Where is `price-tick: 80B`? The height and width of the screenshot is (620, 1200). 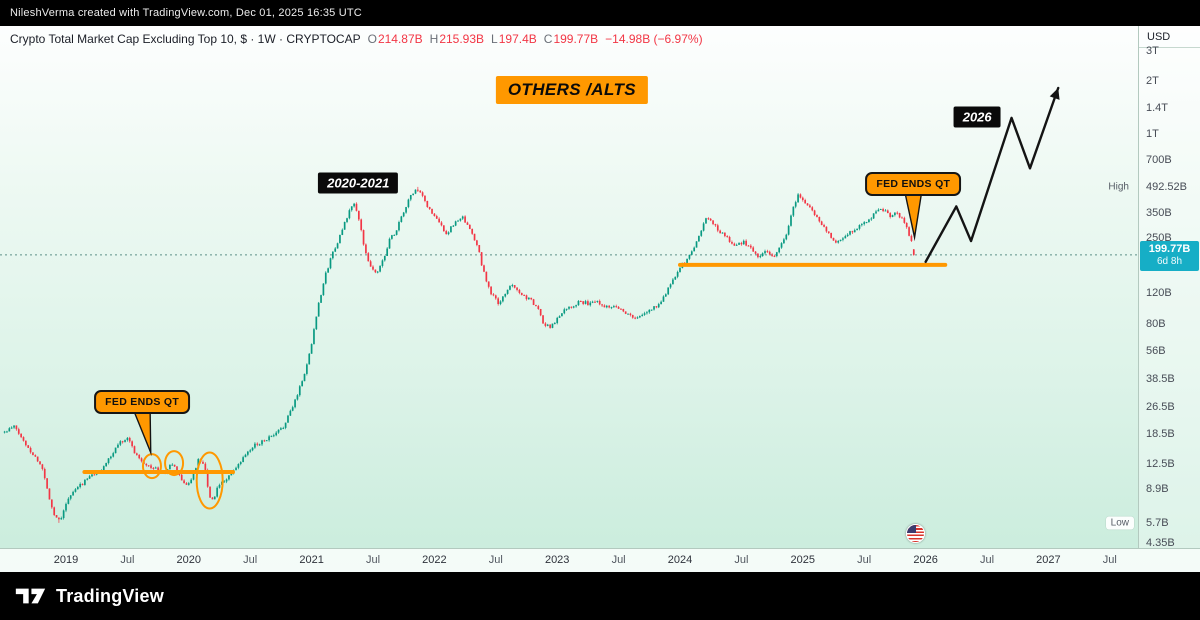 price-tick: 80B is located at coordinates (1156, 323).